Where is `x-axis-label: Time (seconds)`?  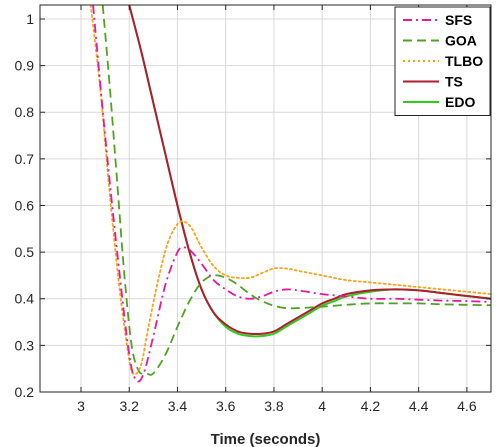 x-axis-label: Time (seconds) is located at coordinates (266, 439).